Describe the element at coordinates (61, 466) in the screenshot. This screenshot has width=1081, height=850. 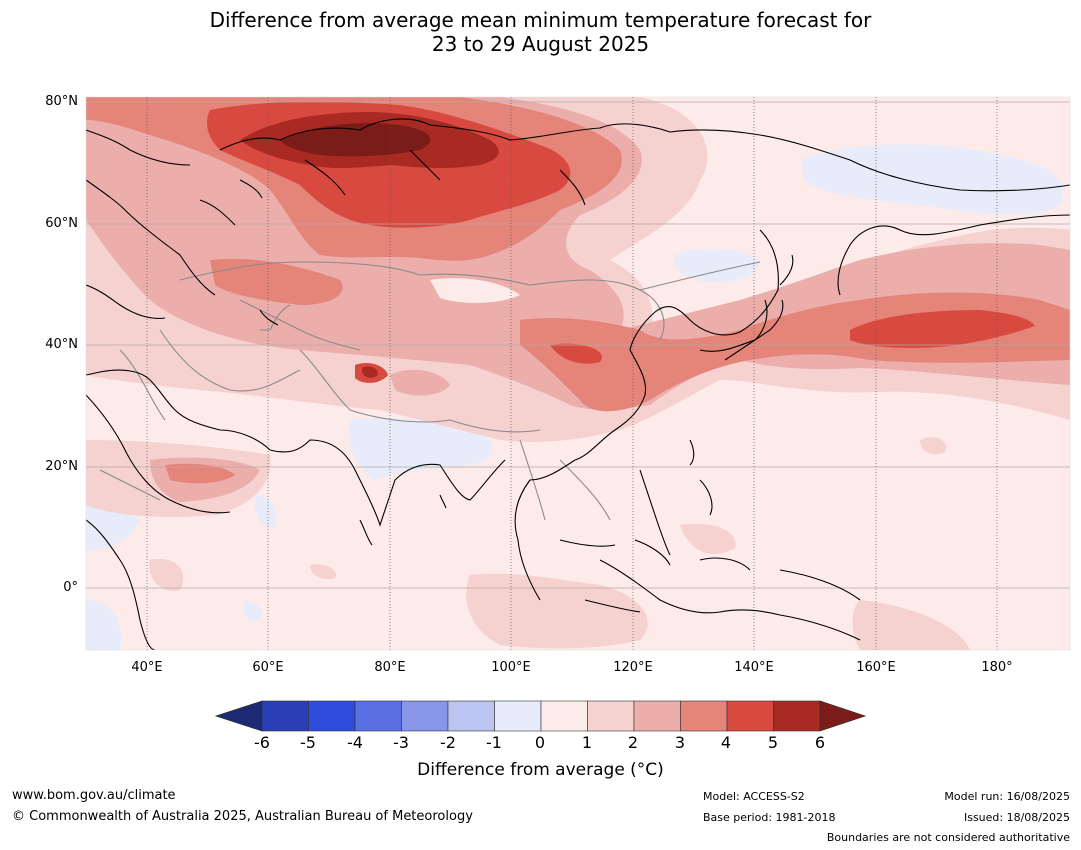
I see `lat-label-20n: 20°N` at that location.